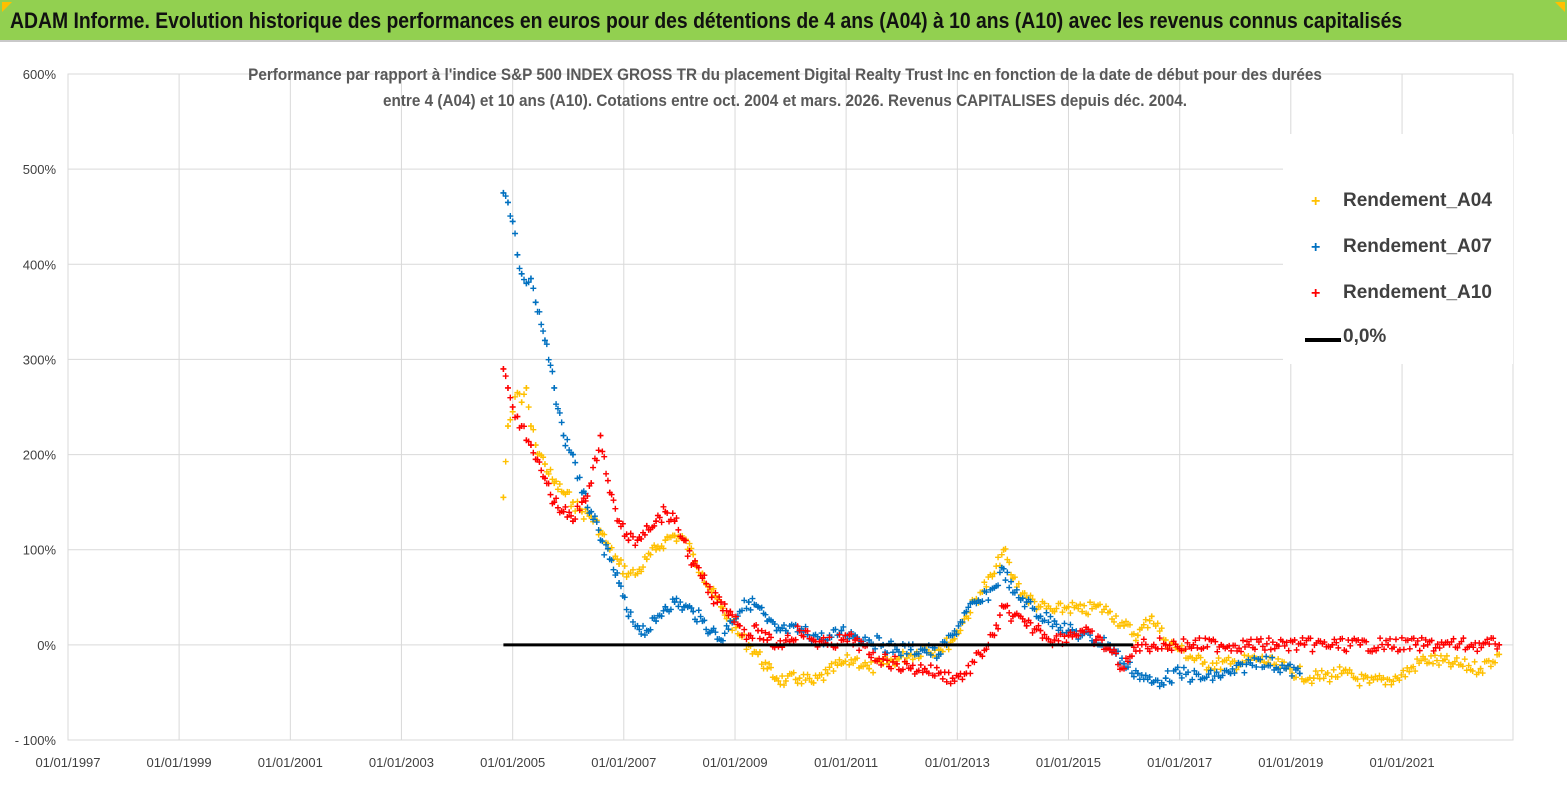 This screenshot has height=790, width=1567. I want to click on y-tick-label: 0%, so click(46, 645).